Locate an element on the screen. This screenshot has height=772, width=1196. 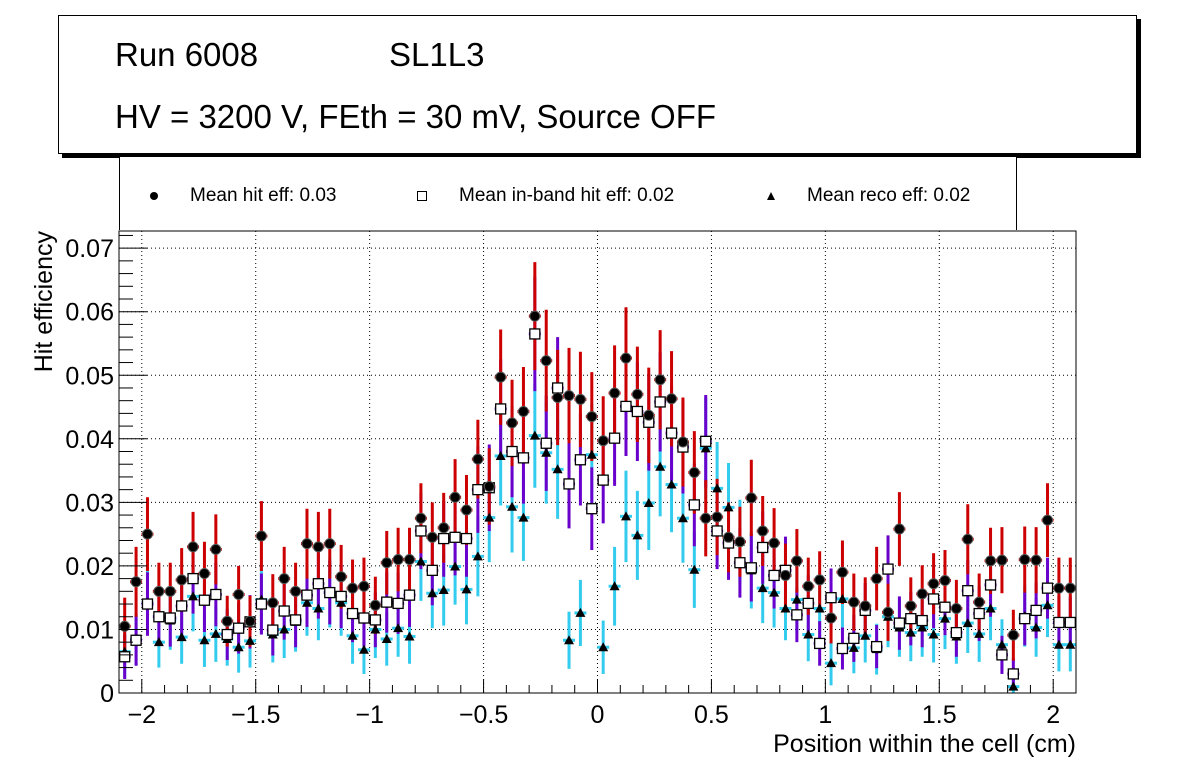
y-tick-label: 0.05 is located at coordinates (89, 376).